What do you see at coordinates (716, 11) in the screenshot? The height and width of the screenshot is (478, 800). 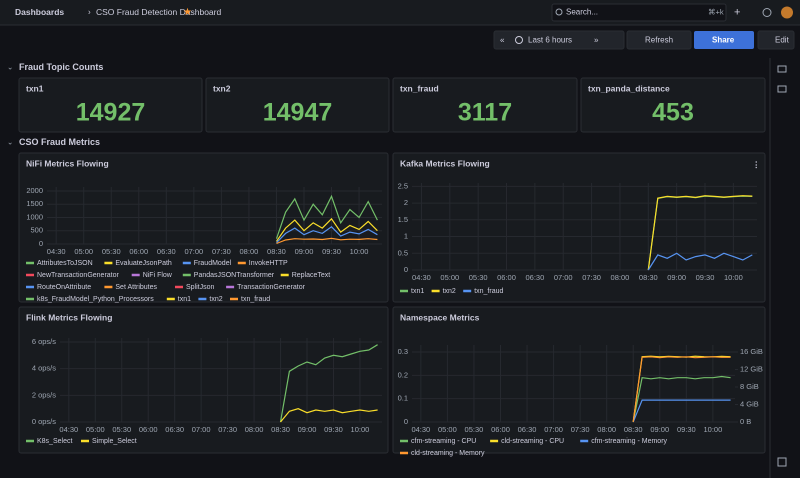 I see `search-shortcut: ⌘+k` at bounding box center [716, 11].